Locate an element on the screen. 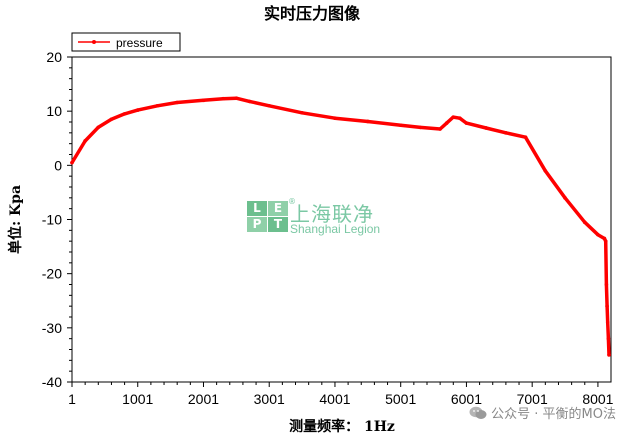 This screenshot has height=438, width=624. y-tick-label: -30 is located at coordinates (52, 328).